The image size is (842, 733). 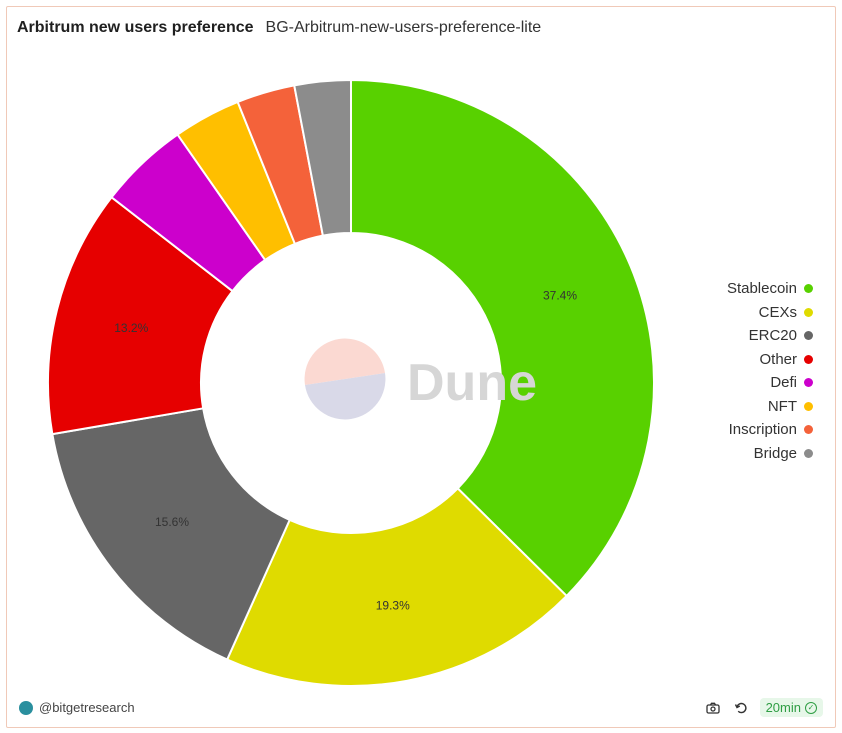 I want to click on legend-item-stablecoin: Stablecoin, so click(x=770, y=289).